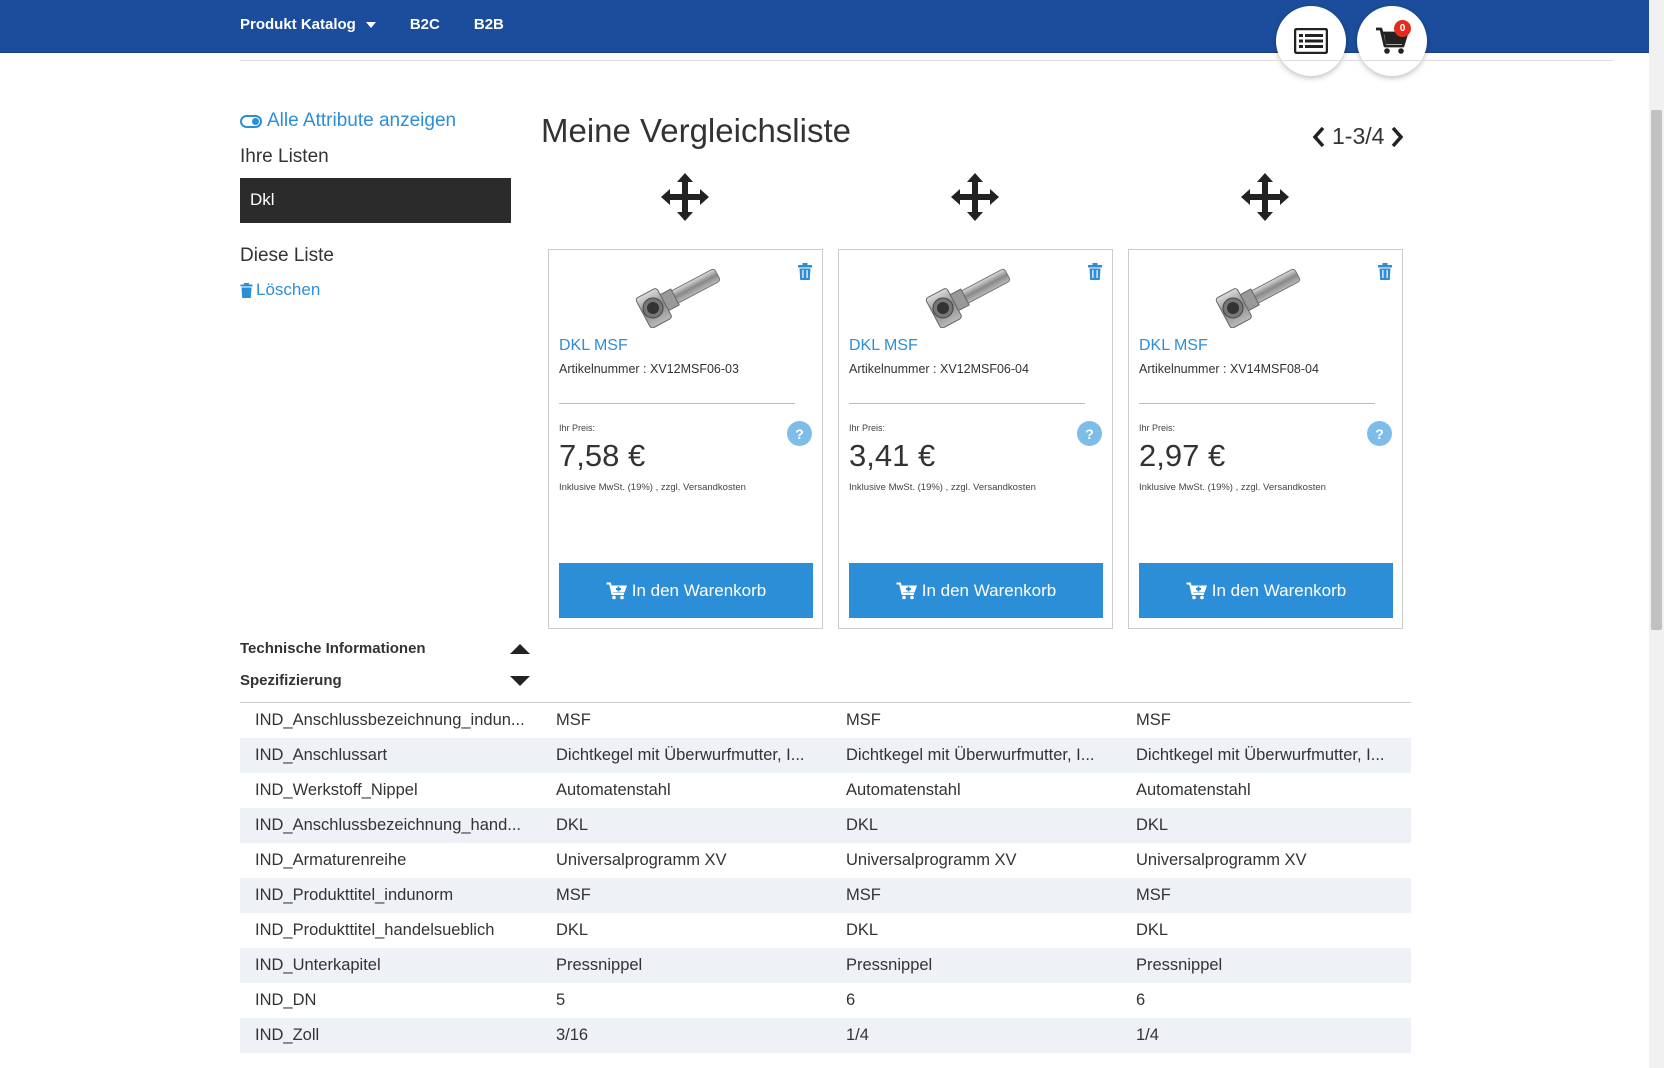  Describe the element at coordinates (336, 790) in the screenshot. I see `attribute-name: IND_Werkstoff_Nippel` at that location.